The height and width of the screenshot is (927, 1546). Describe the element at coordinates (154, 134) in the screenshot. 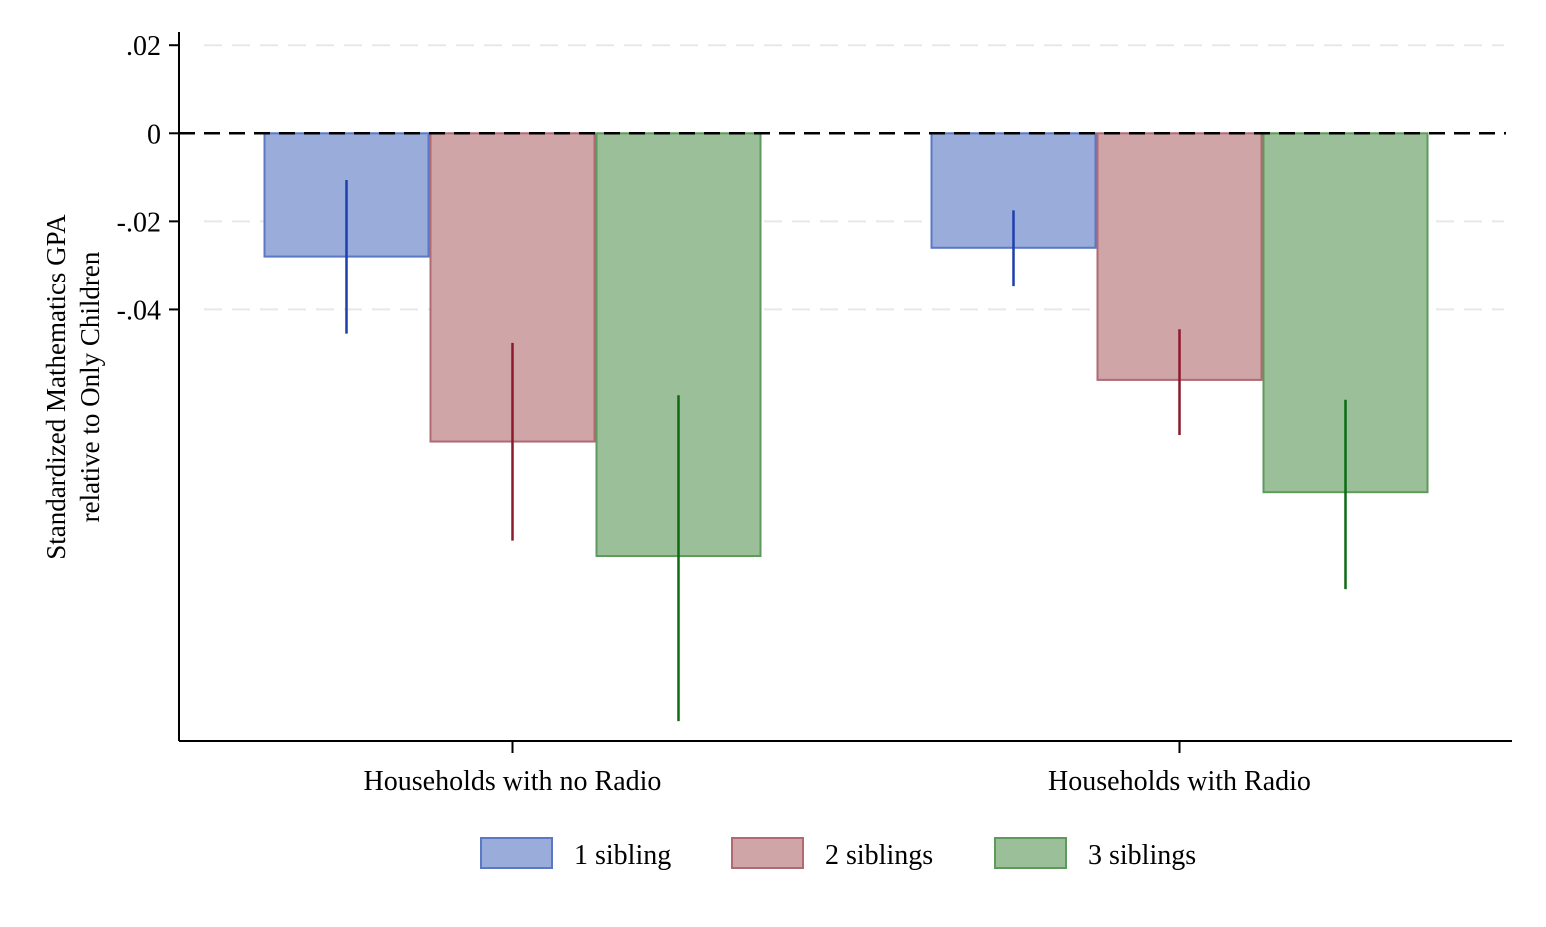

I see `y-tick-label: 0` at that location.